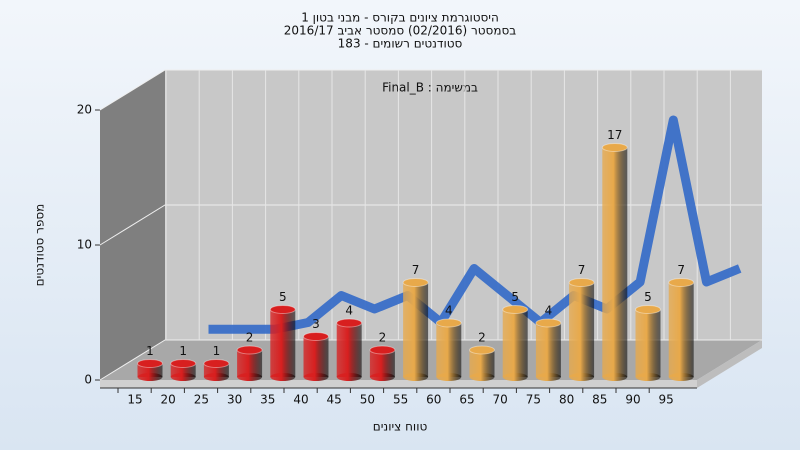 Image resolution: width=800 pixels, height=450 pixels. Describe the element at coordinates (88, 380) in the screenshot. I see `y-tick-label: 0` at that location.